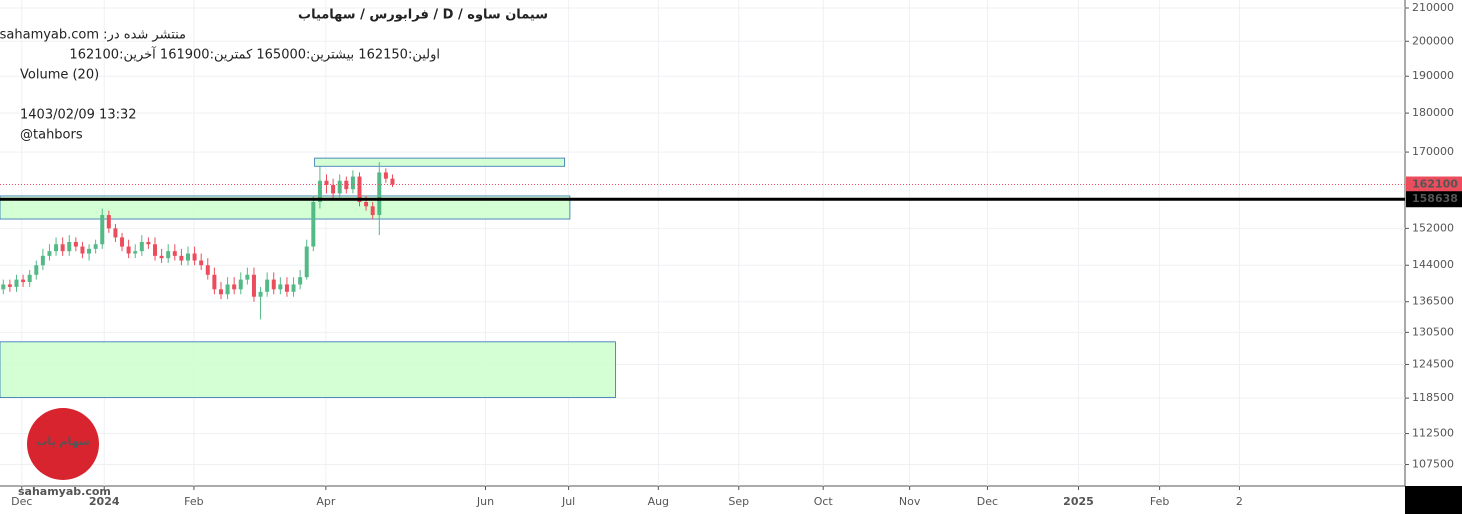 The image size is (1462, 514). What do you see at coordinates (1433, 331) in the screenshot?
I see `y-tick-label: 130500` at bounding box center [1433, 331].